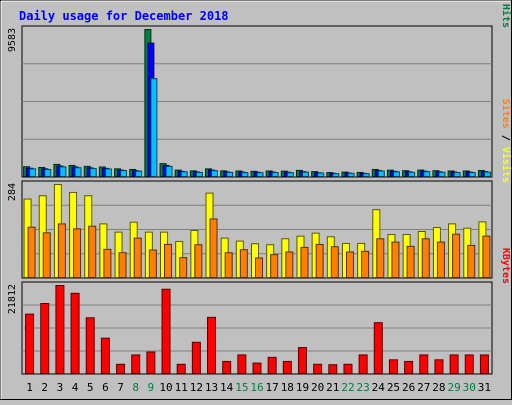 The width and height of the screenshot is (512, 405). What do you see at coordinates (272, 387) in the screenshot?
I see `x-tick-label-day-17: 17` at bounding box center [272, 387].